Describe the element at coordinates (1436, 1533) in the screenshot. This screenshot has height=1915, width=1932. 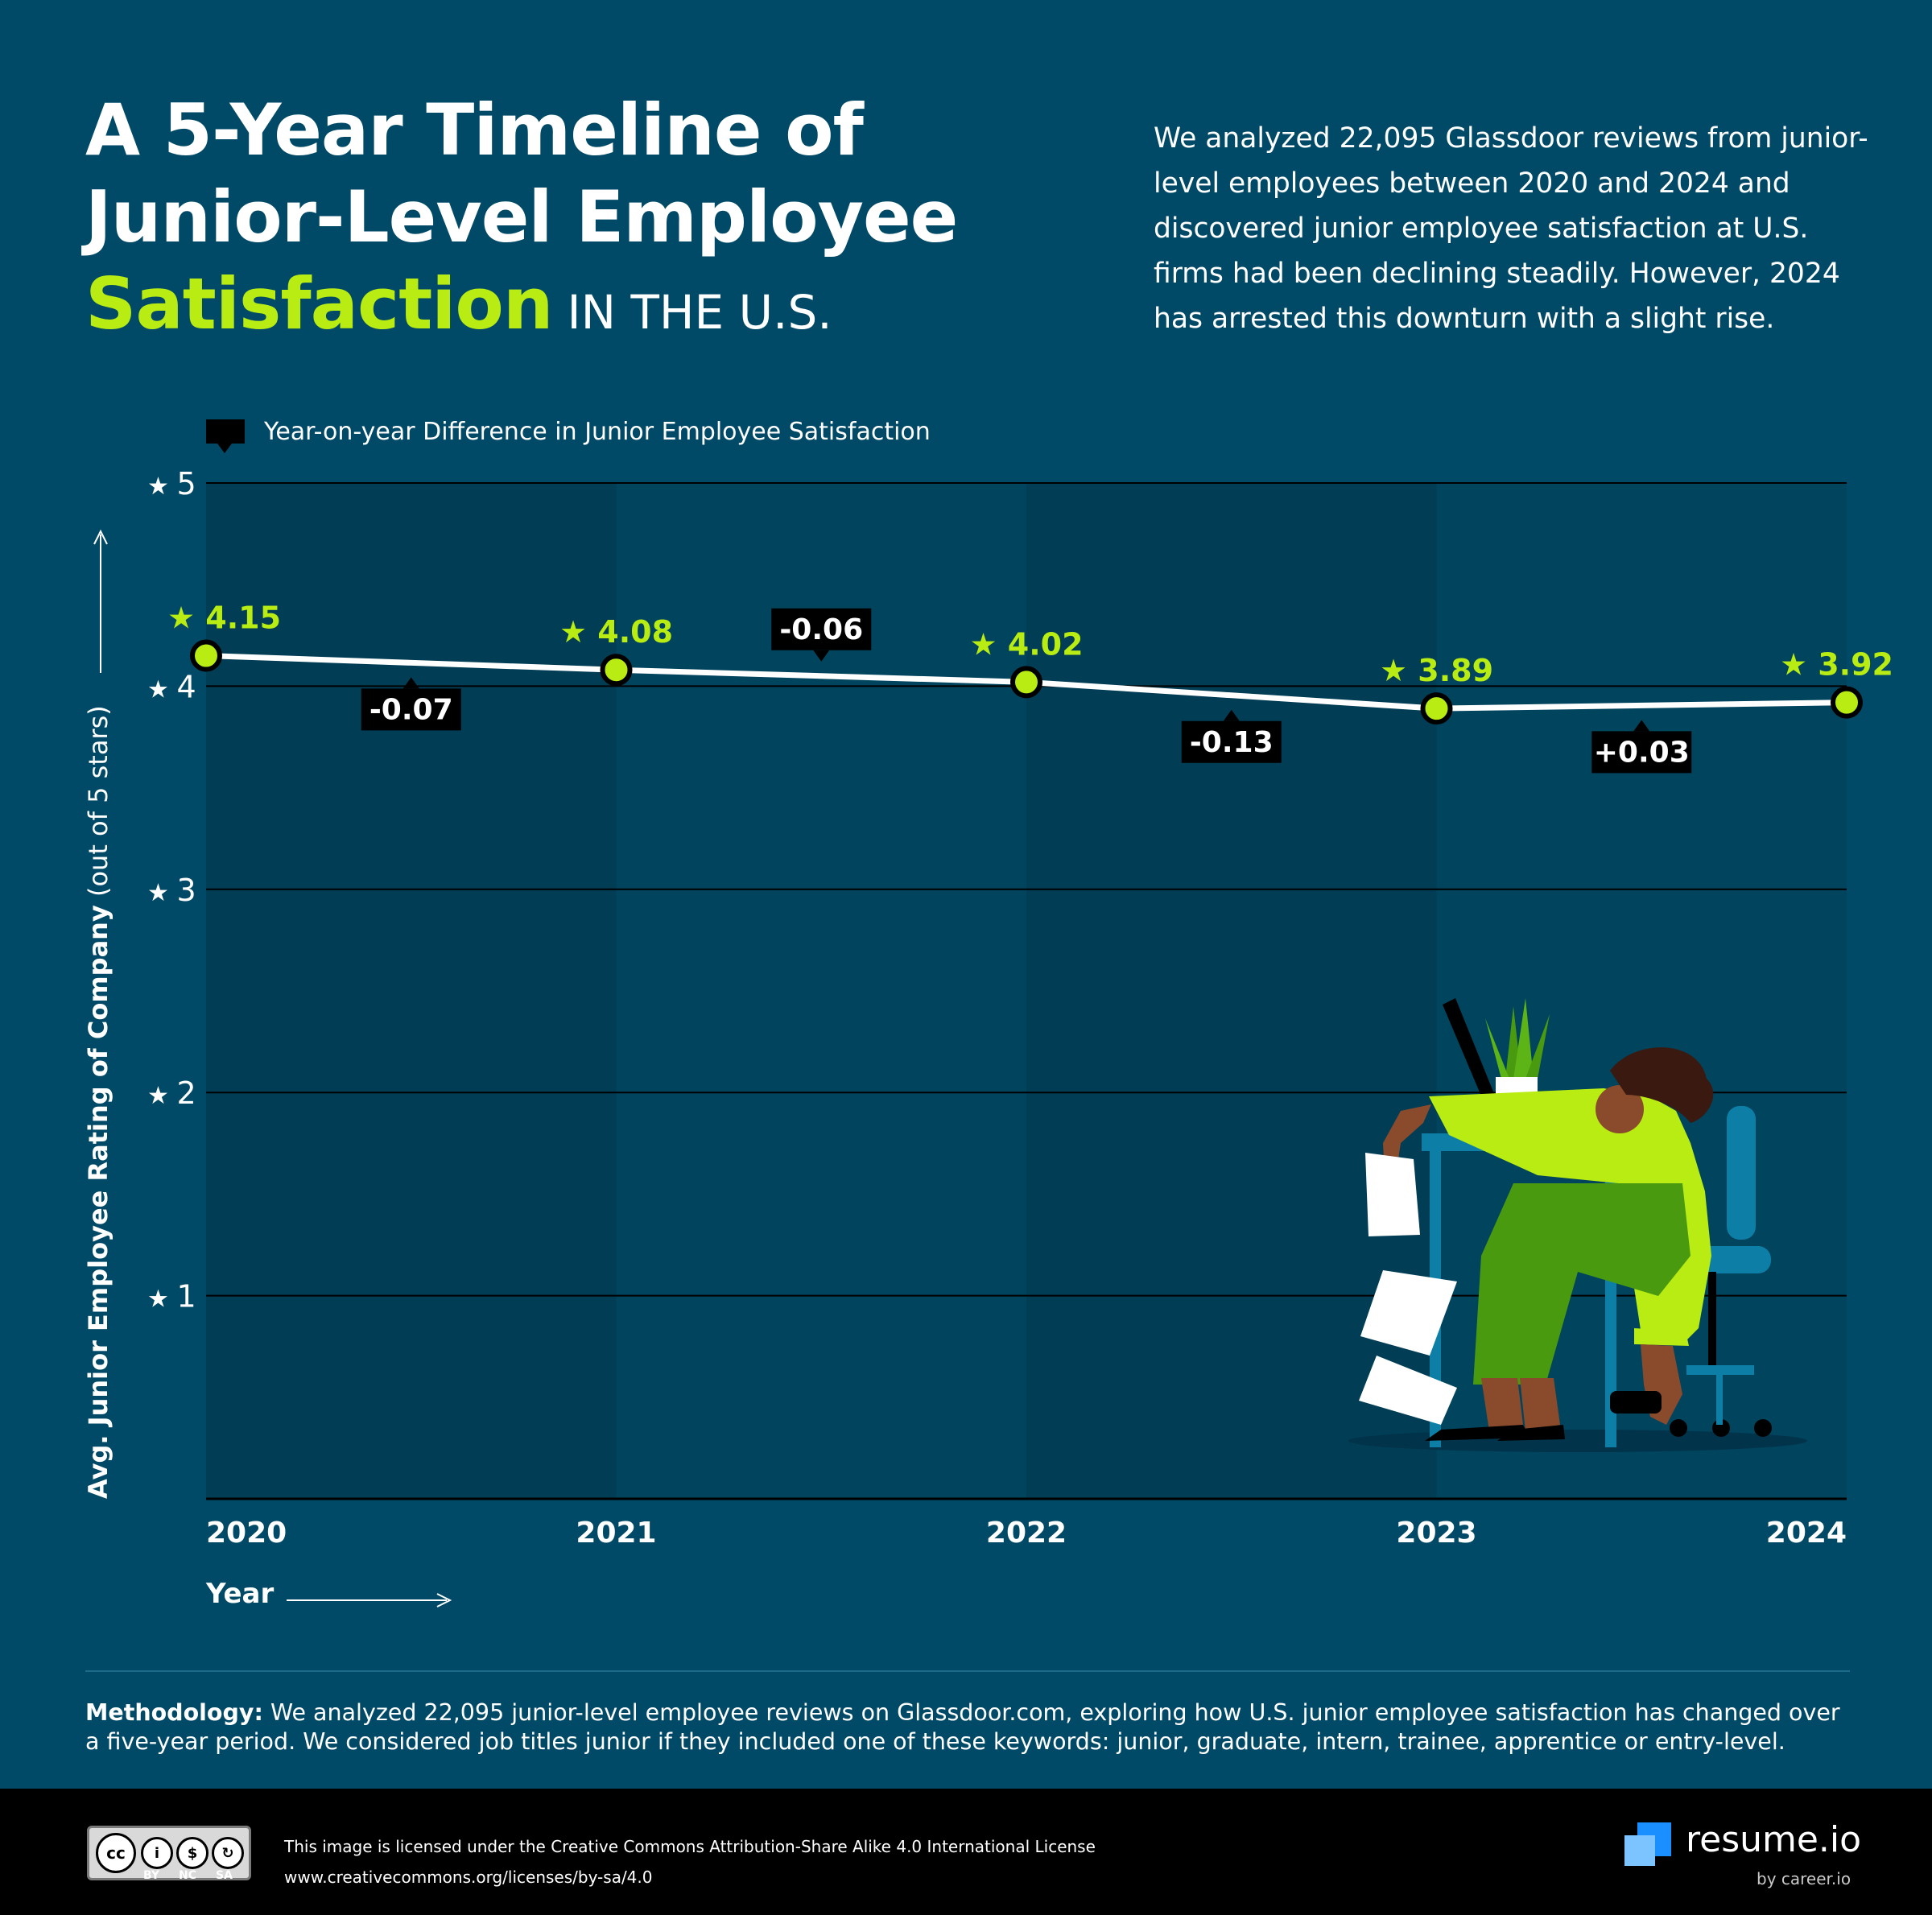
I see `x-tick-label-2023: 2023` at that location.